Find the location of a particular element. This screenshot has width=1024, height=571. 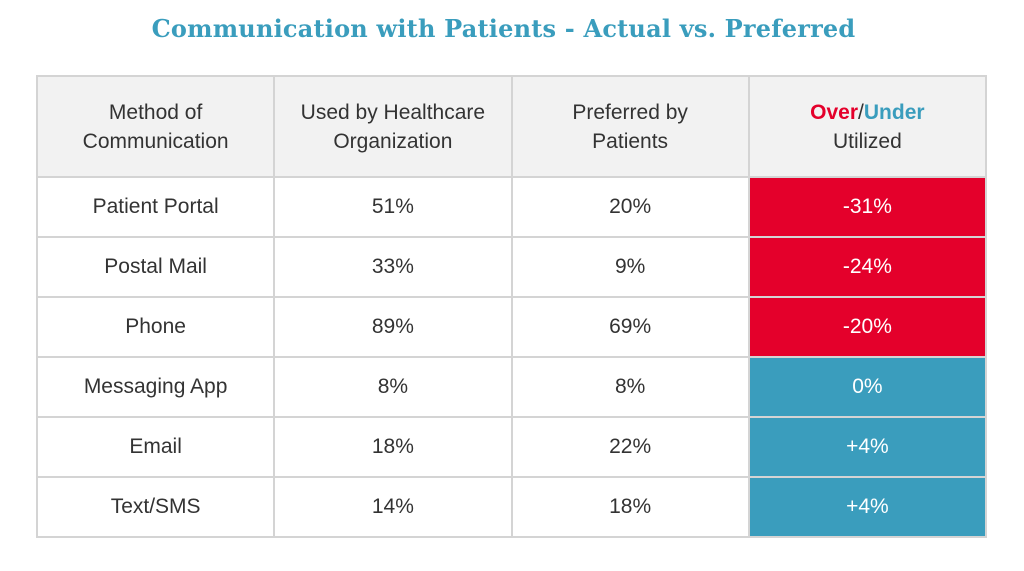

cell-method: Patient Portal is located at coordinates (155, 207).